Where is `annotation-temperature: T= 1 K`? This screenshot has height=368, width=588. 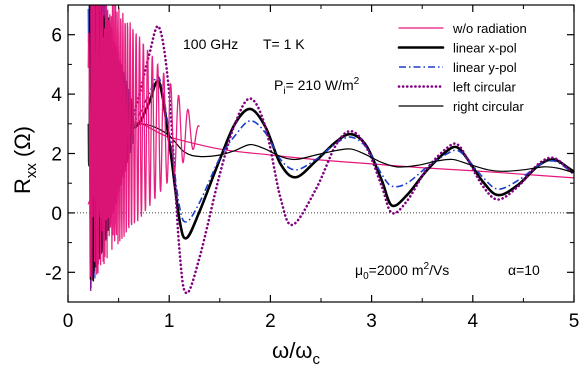 annotation-temperature: T= 1 K is located at coordinates (284, 44).